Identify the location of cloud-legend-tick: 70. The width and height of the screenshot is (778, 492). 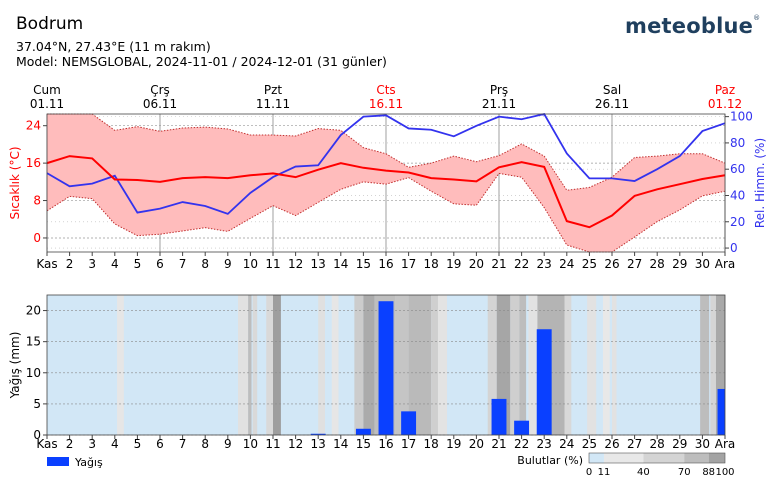
(684, 472).